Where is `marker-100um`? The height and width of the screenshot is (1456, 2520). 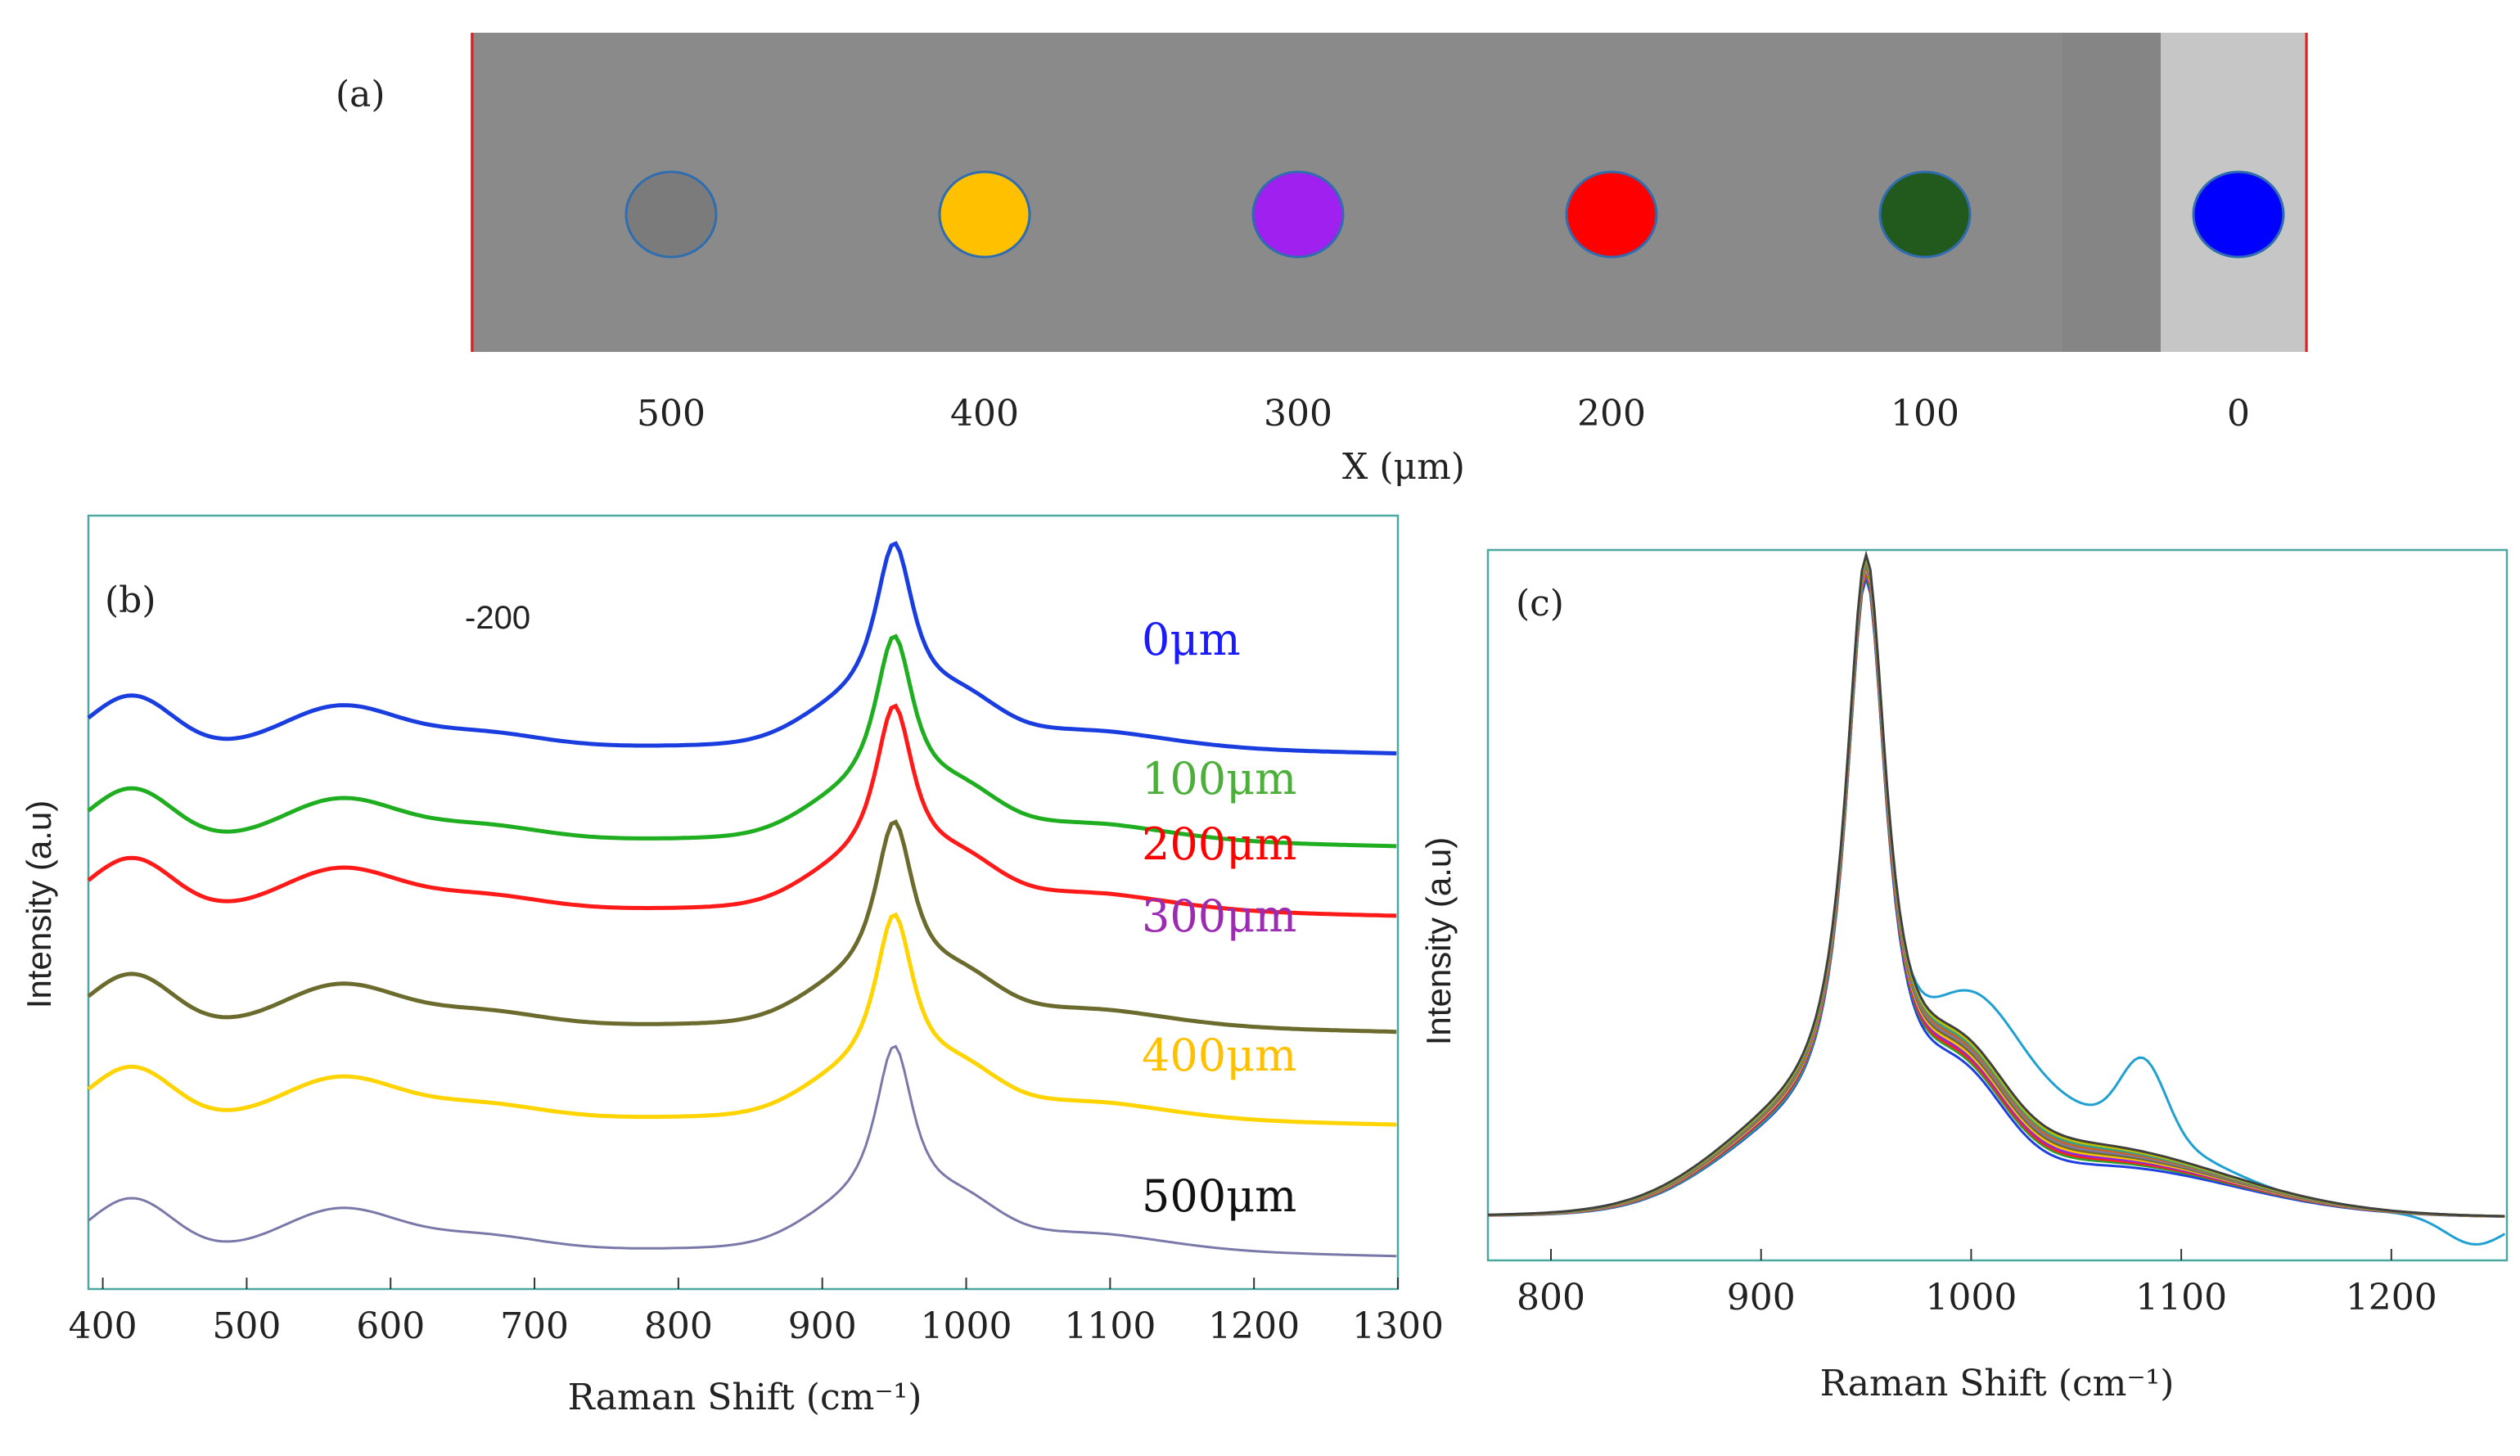
marker-100um is located at coordinates (1925, 214).